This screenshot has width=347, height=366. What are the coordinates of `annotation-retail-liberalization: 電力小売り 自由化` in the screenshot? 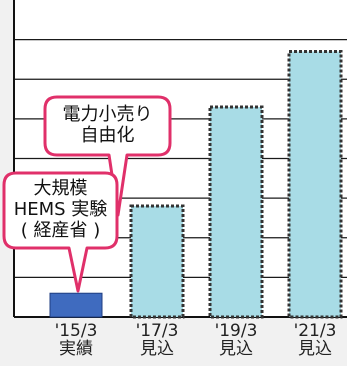 It's located at (107, 125).